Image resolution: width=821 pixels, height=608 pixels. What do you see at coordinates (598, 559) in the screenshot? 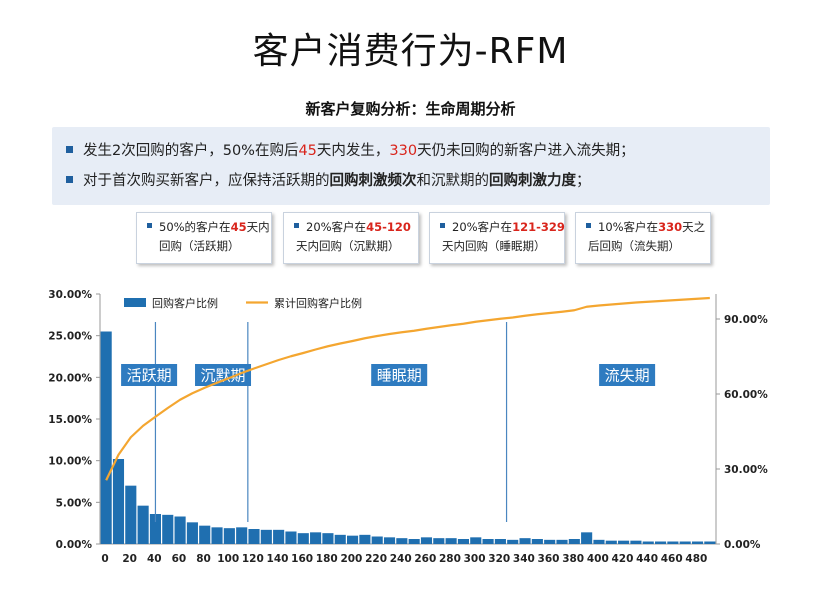
I see `x-tick-label: 400` at bounding box center [598, 559].